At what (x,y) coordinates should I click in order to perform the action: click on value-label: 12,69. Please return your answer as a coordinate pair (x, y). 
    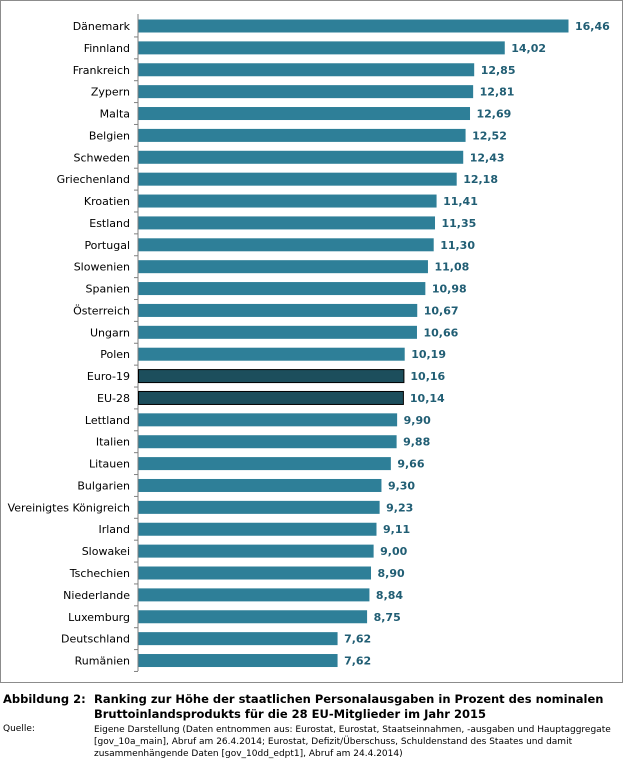
    Looking at the image, I should click on (494, 114).